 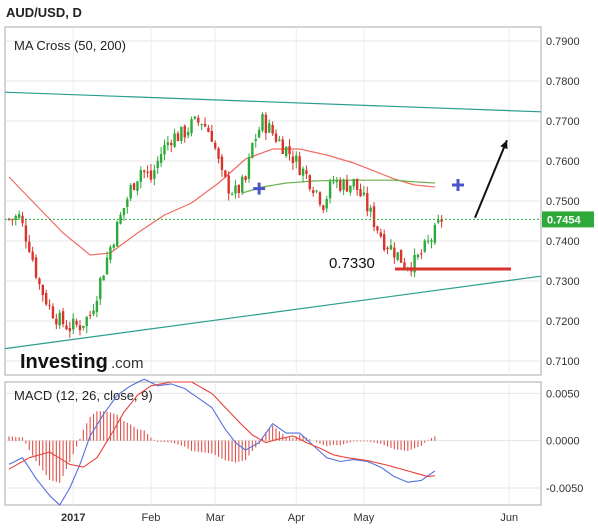 What do you see at coordinates (563, 282) in the screenshot?
I see `price-tick-label: 0.7300` at bounding box center [563, 282].